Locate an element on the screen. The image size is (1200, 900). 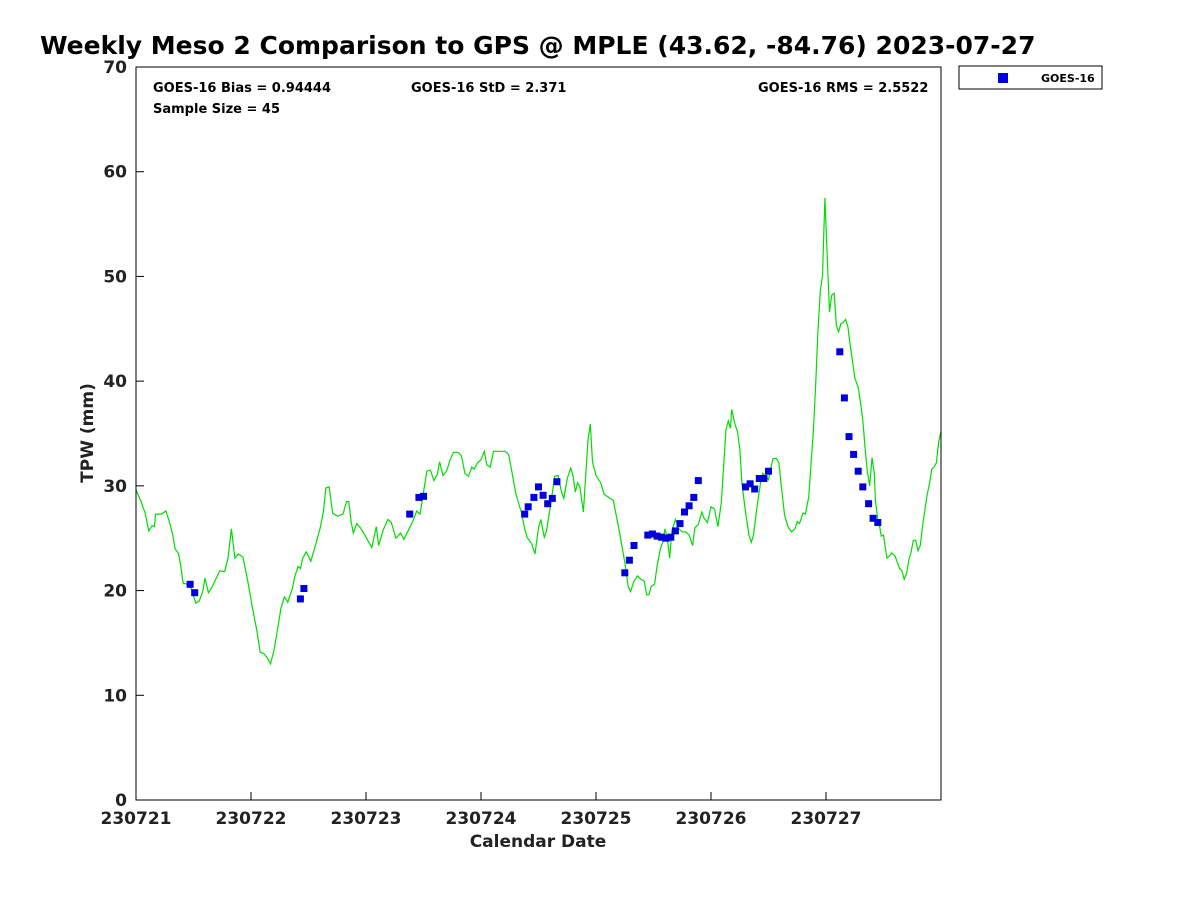
x-tick-label: 230724 is located at coordinates (481, 819).